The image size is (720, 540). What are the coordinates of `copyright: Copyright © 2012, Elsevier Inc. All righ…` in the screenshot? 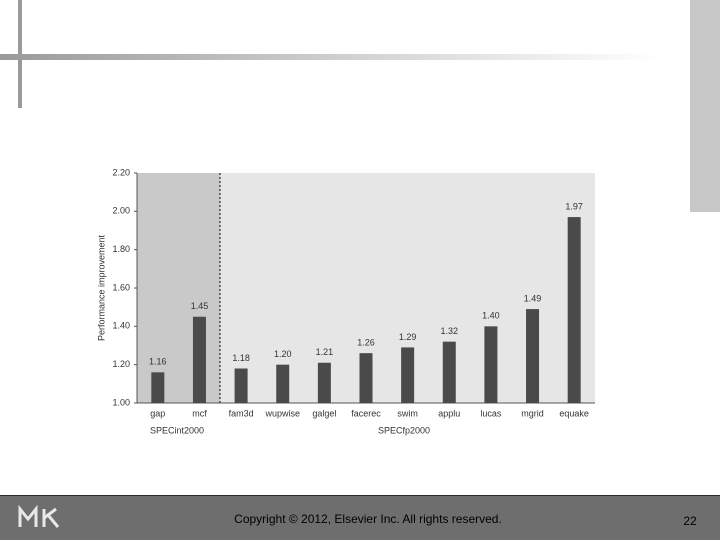 It's located at (368, 519).